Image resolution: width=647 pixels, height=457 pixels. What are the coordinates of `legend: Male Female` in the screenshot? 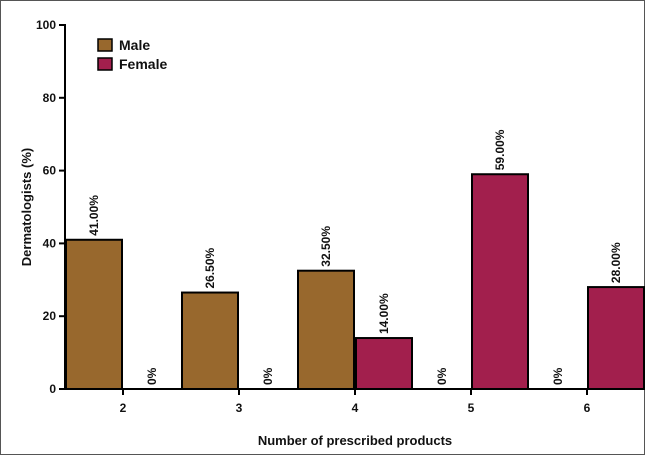 It's located at (132, 54).